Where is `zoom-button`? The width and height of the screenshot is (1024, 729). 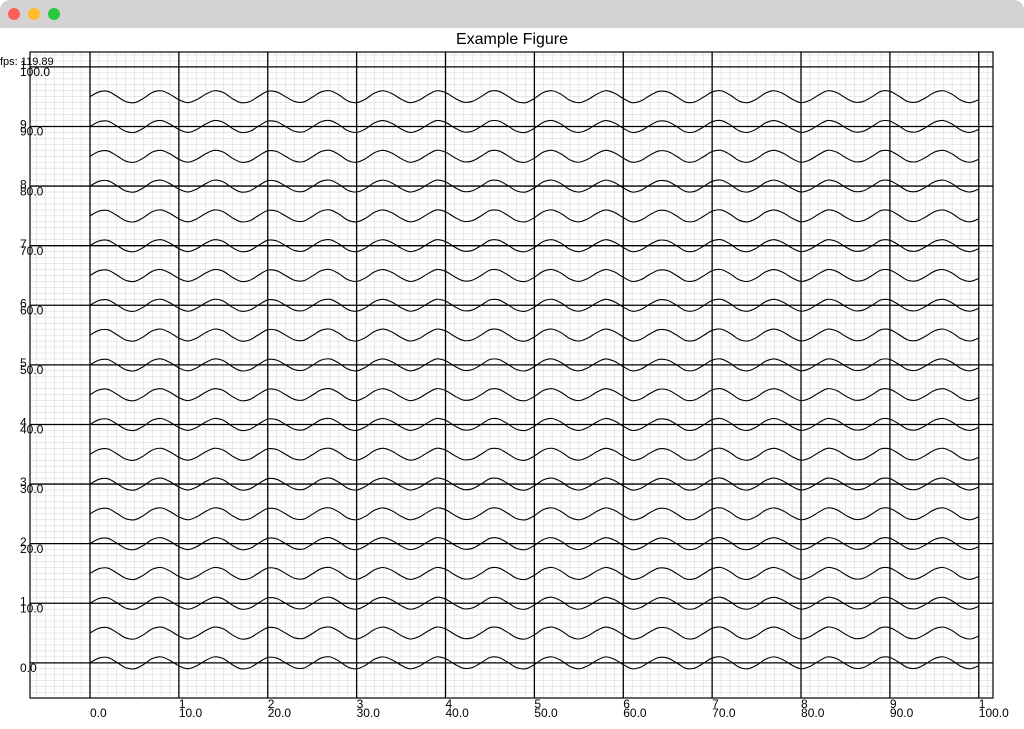 zoom-button is located at coordinates (54, 14).